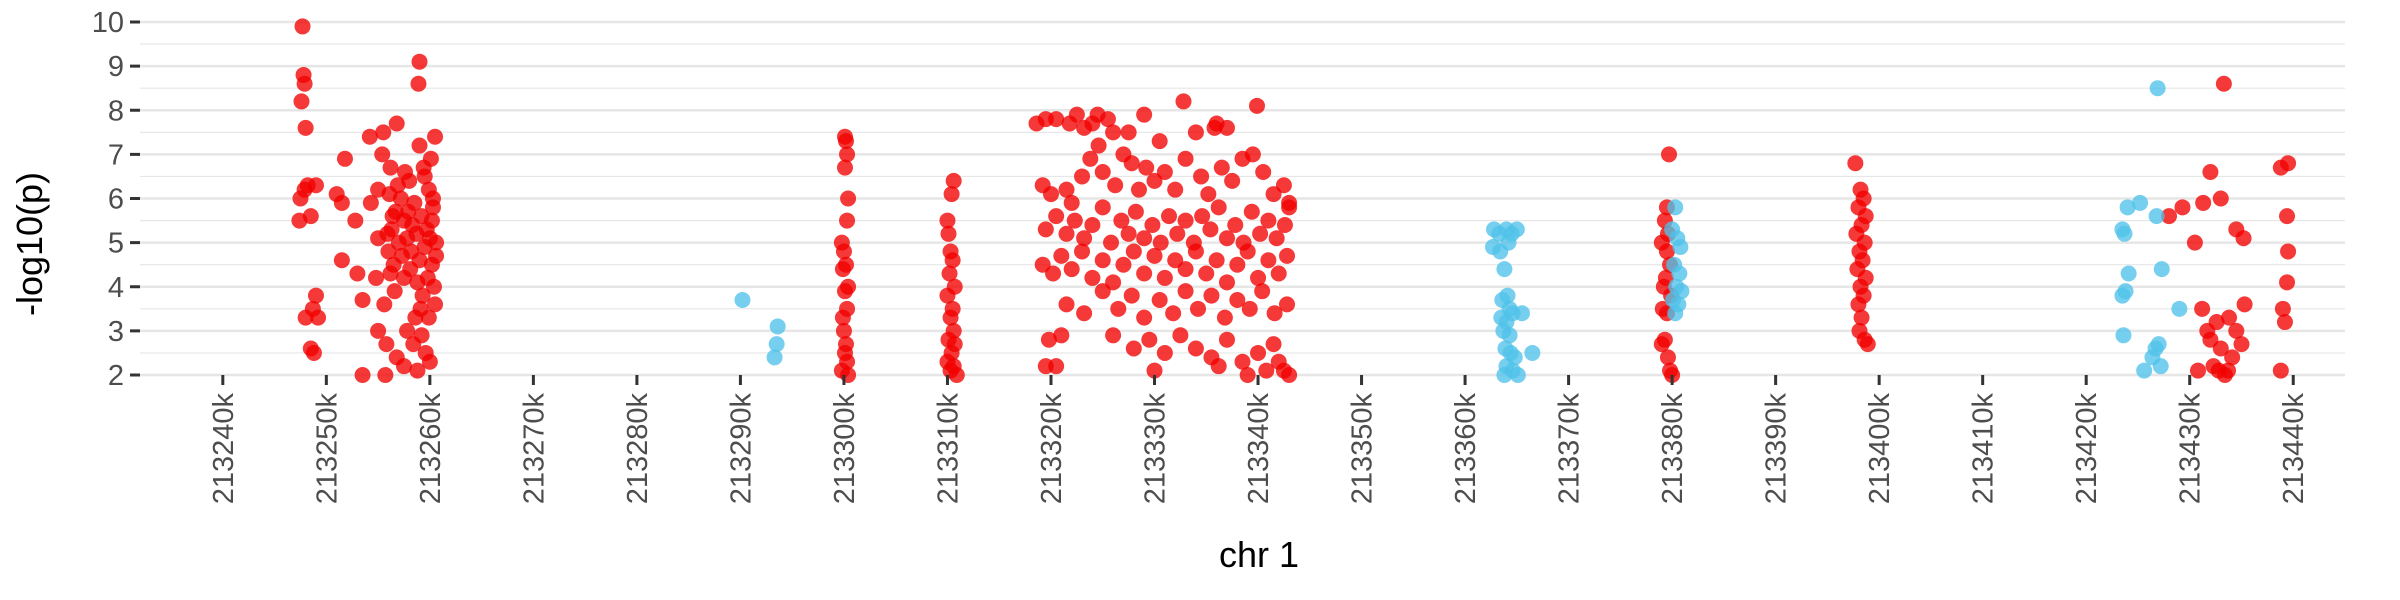 The height and width of the screenshot is (600, 2400). I want to click on x-tick-label: 213240k, so click(224, 449).